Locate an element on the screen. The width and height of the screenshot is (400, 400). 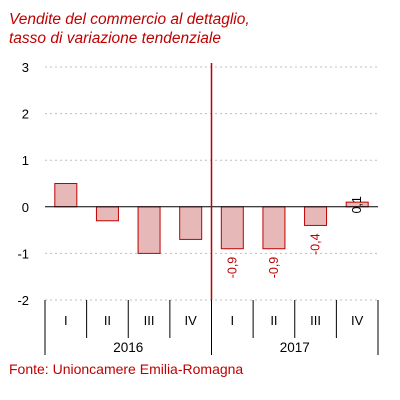
data-label: -0,4 is located at coordinates (316, 244).